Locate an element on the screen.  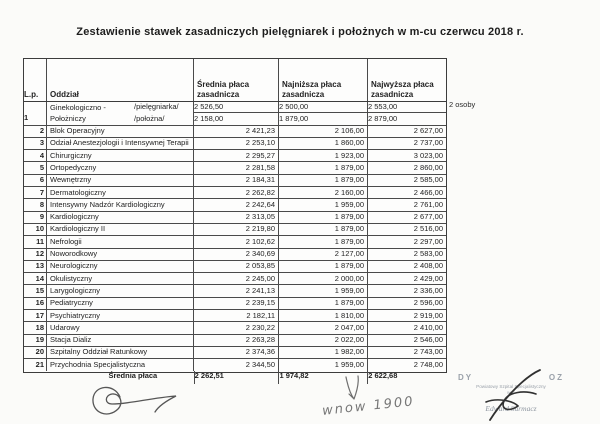
row1-annotation: 2 osoby is located at coordinates (462, 104).